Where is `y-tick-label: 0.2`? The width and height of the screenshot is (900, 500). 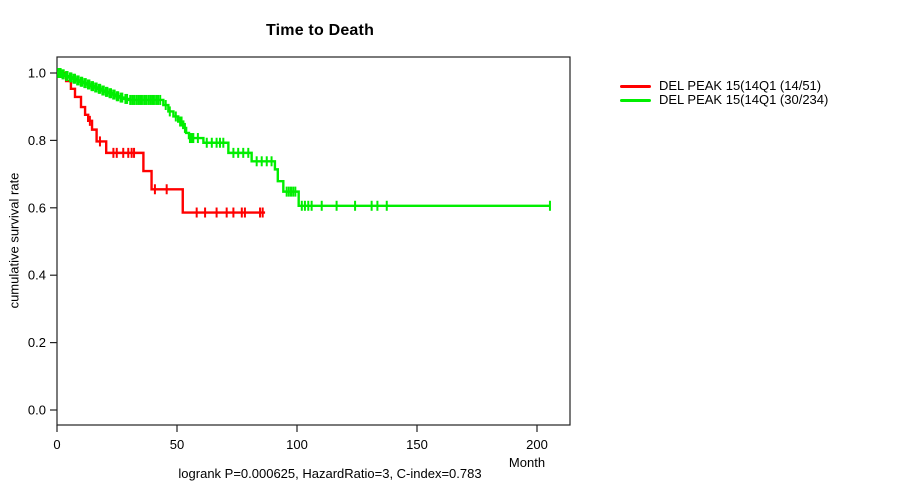 y-tick-label: 0.2 is located at coordinates (37, 342).